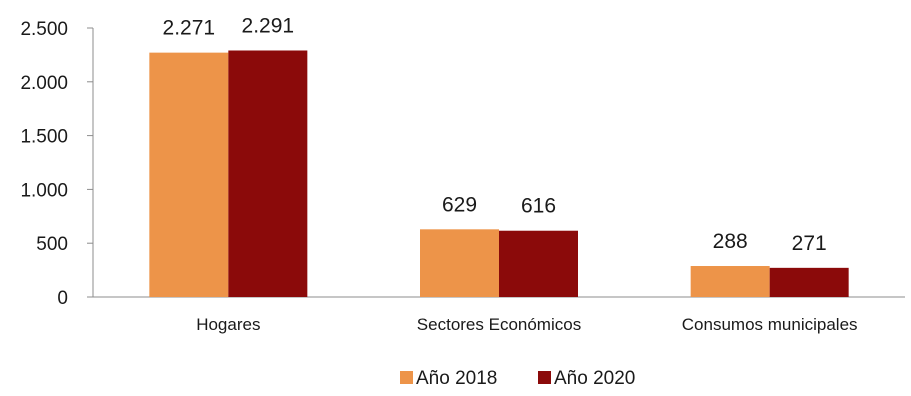  Describe the element at coordinates (517, 378) in the screenshot. I see `legend: Año 2018 Año 2020` at that location.